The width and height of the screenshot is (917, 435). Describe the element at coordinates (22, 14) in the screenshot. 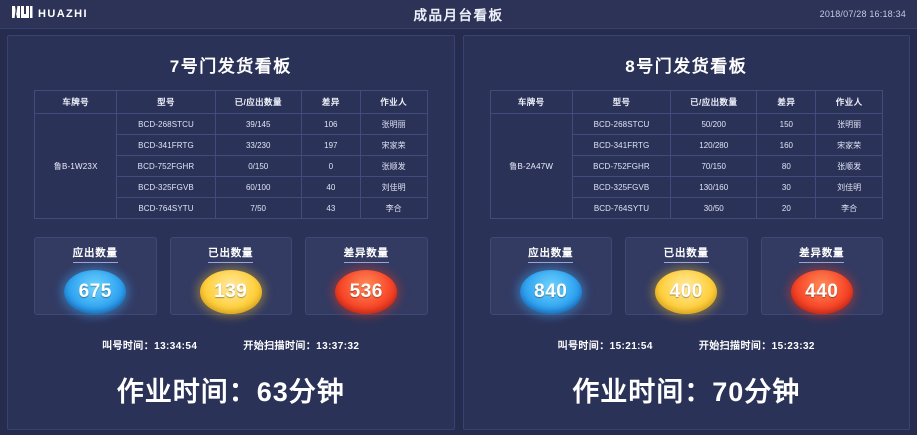

I see `huazhi-logo-icon` at that location.